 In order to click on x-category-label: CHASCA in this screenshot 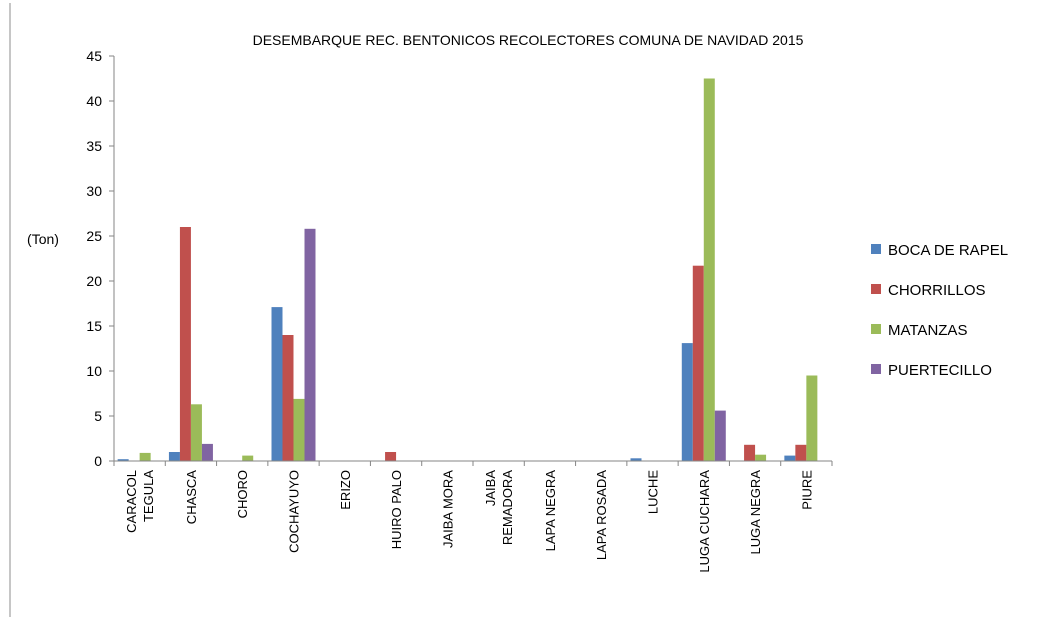, I will do `click(191, 497)`.